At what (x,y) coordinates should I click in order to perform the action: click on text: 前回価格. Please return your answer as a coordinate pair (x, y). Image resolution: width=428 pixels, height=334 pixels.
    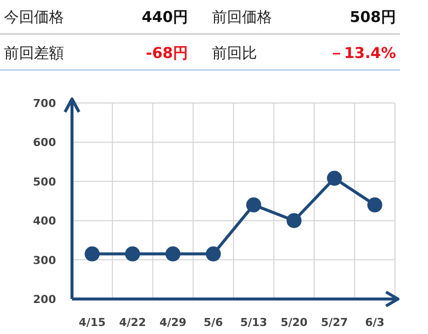
    Looking at the image, I should click on (242, 17).